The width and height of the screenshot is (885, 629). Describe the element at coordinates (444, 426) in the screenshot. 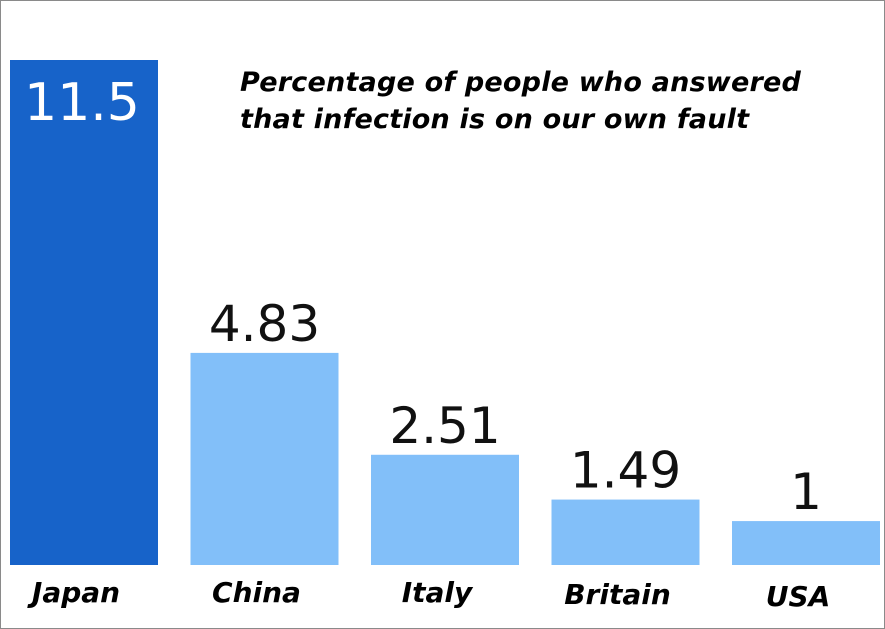

I see `value-label-italy: 2.51` at that location.